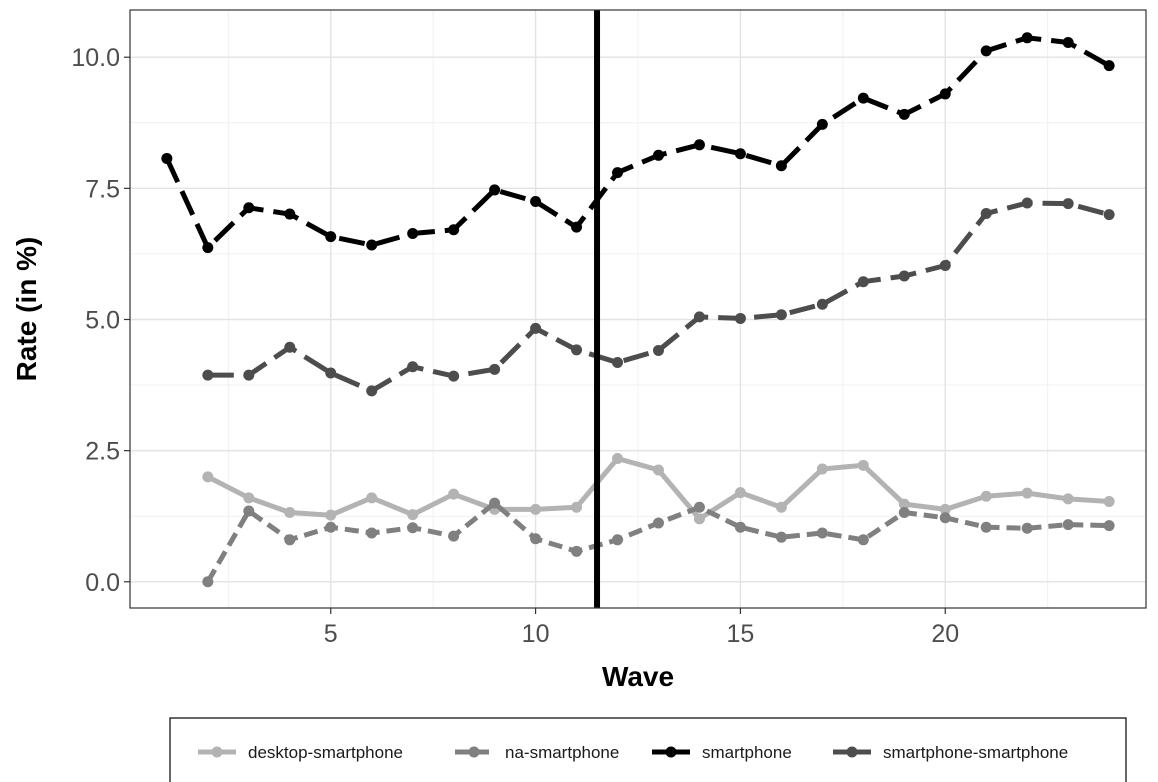  Describe the element at coordinates (536, 634) in the screenshot. I see `x-tick-label: 10` at that location.